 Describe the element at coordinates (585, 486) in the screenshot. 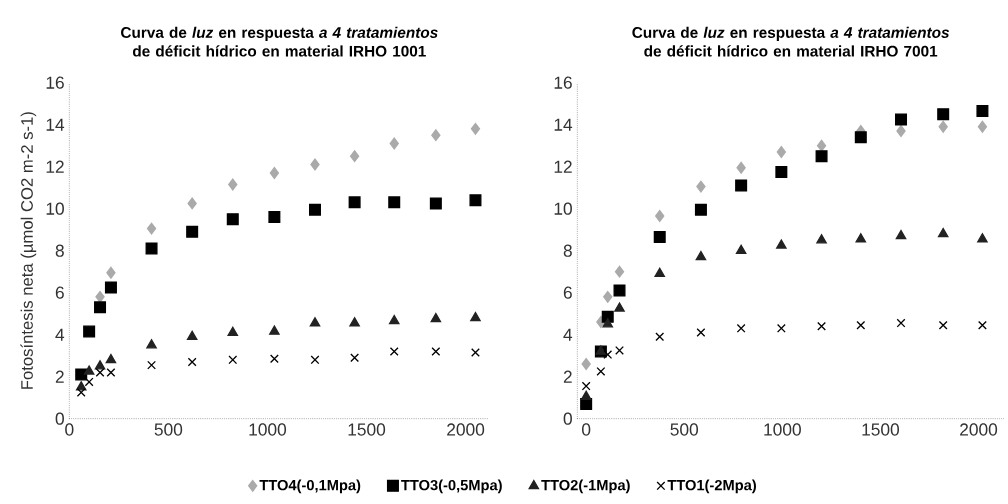

I see `legend-label: TTO2(-1Mpa)` at that location.